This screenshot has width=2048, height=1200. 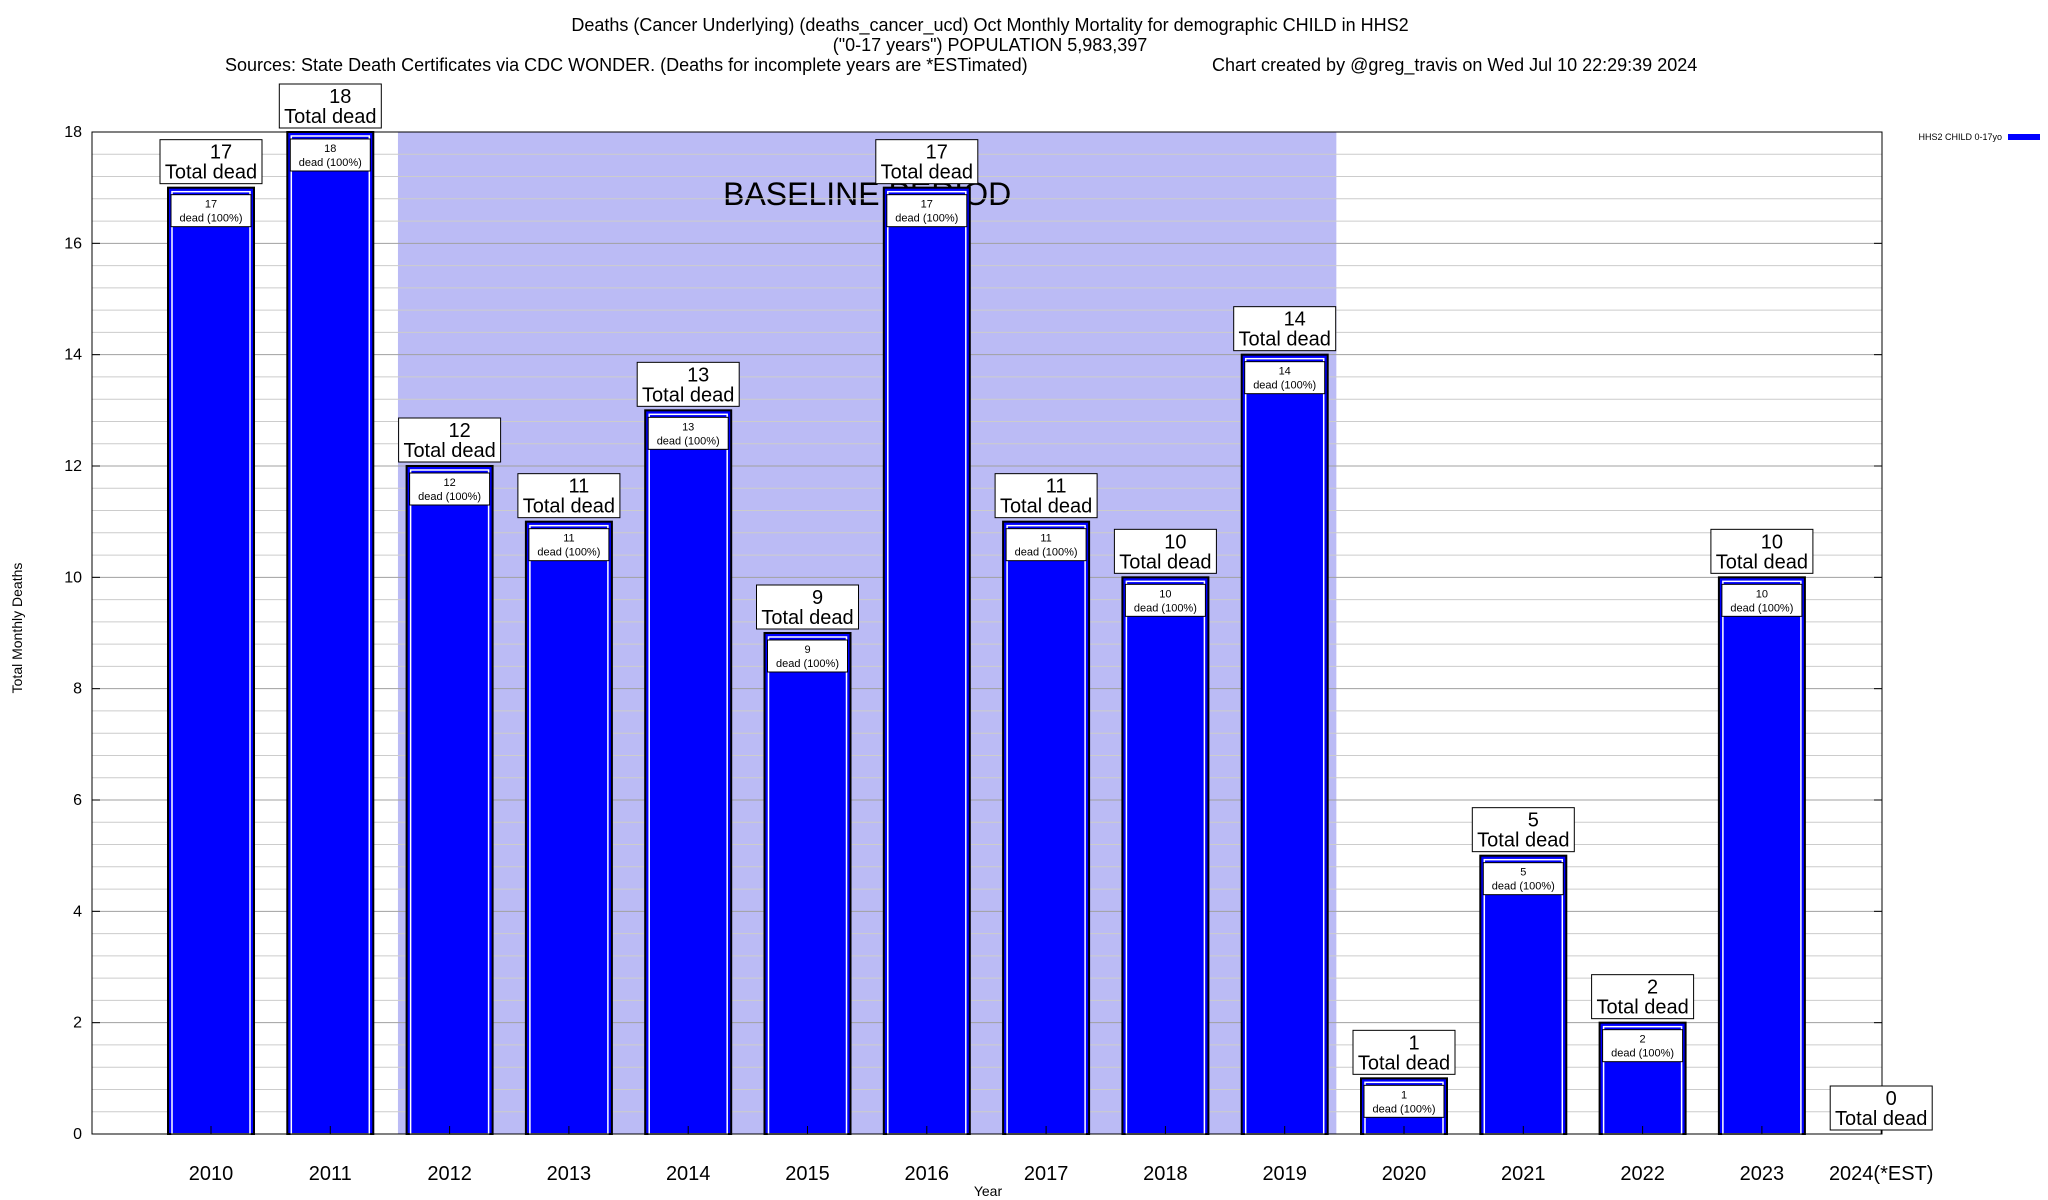 I want to click on bar-total-value: 9, so click(x=817, y=598).